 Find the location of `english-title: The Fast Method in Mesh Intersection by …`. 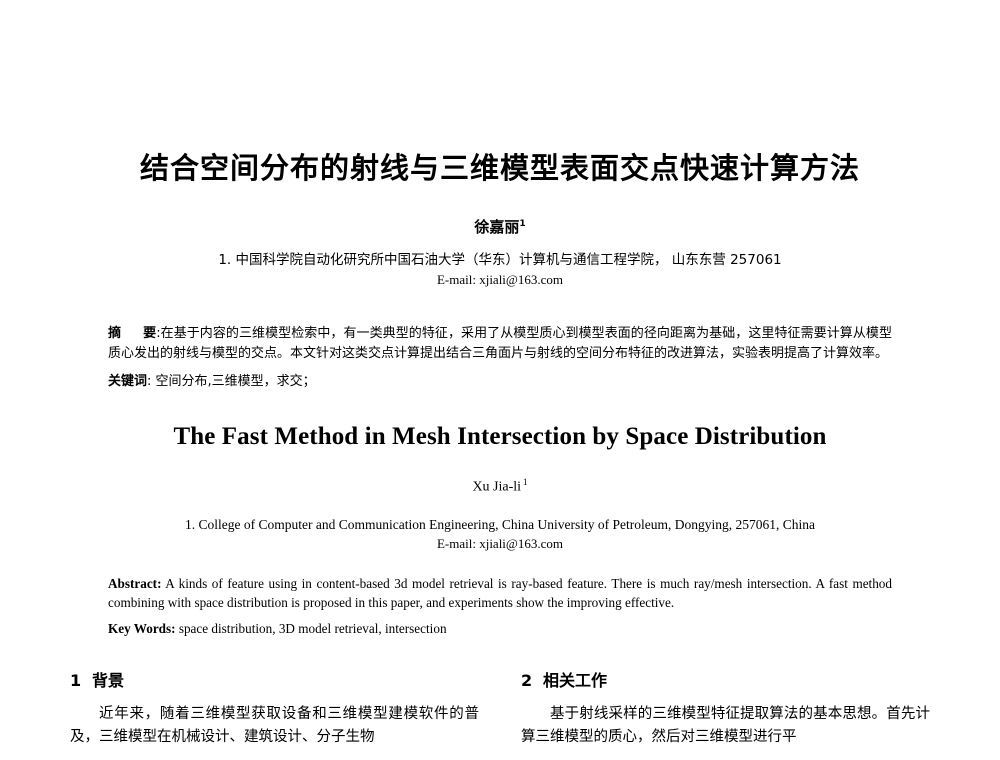

english-title: The Fast Method in Mesh Intersection by … is located at coordinates (500, 437).